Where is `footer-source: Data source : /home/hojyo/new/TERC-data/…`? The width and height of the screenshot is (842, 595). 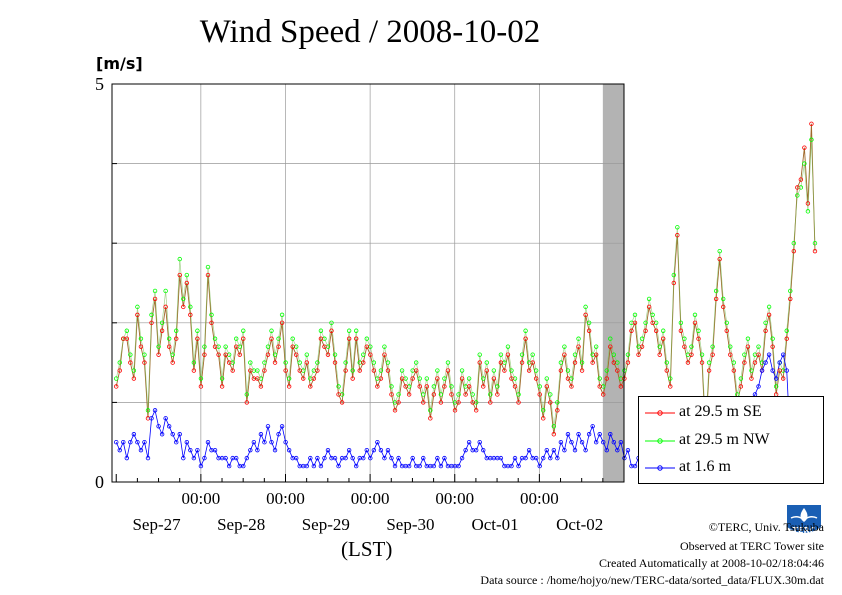
footer-source: Data source : /home/hojyo/new/TERC-data/… is located at coordinates (652, 580).